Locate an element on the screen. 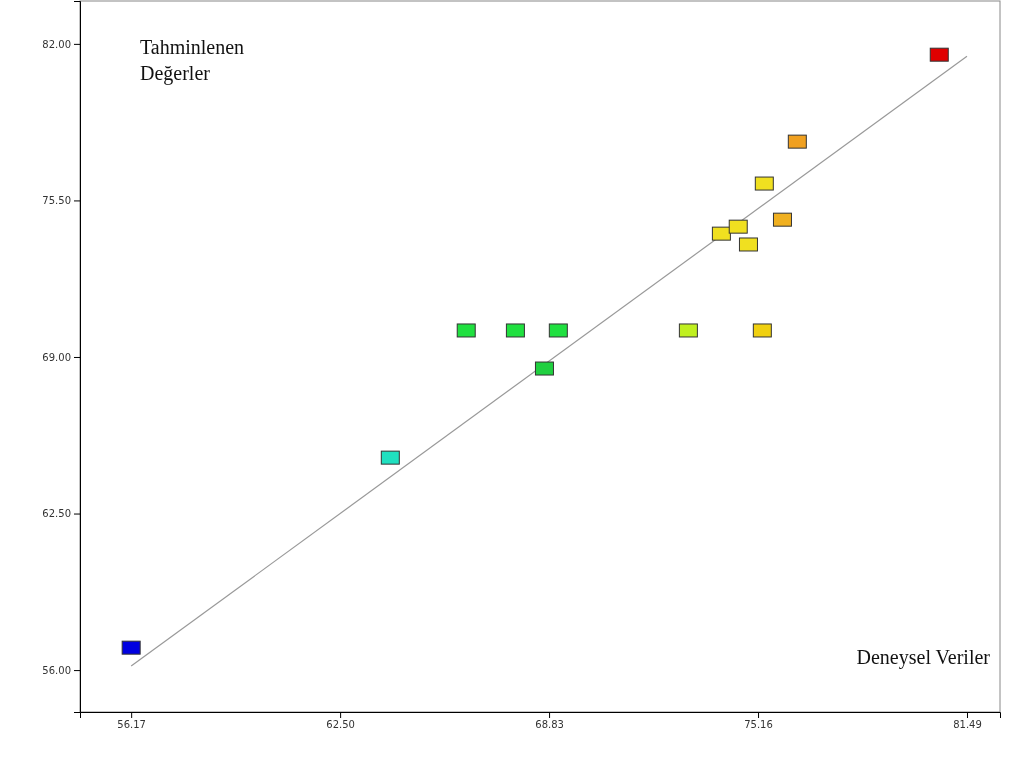 The width and height of the screenshot is (1009, 762). y-tick-label: 69.00 is located at coordinates (56, 357).